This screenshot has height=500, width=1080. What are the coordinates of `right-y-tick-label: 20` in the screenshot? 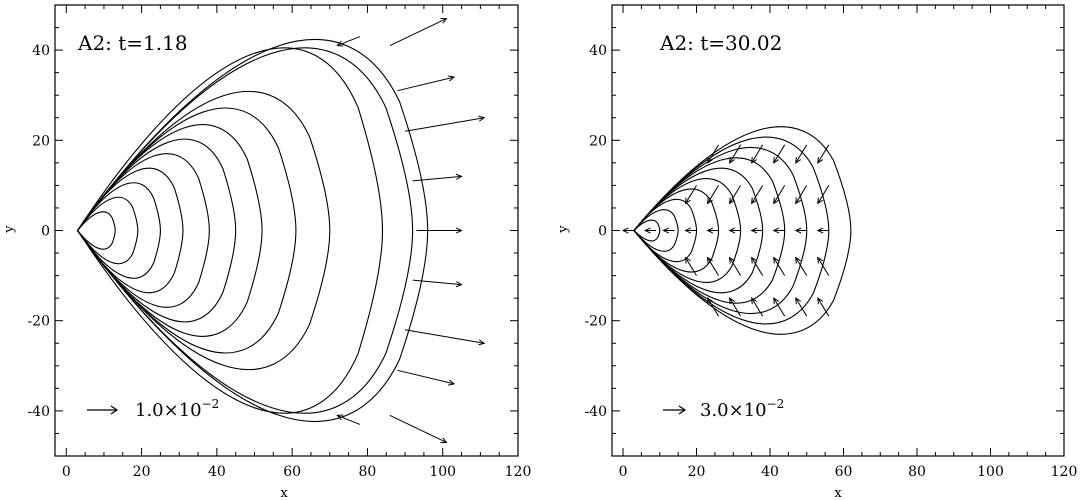 It's located at (598, 141).